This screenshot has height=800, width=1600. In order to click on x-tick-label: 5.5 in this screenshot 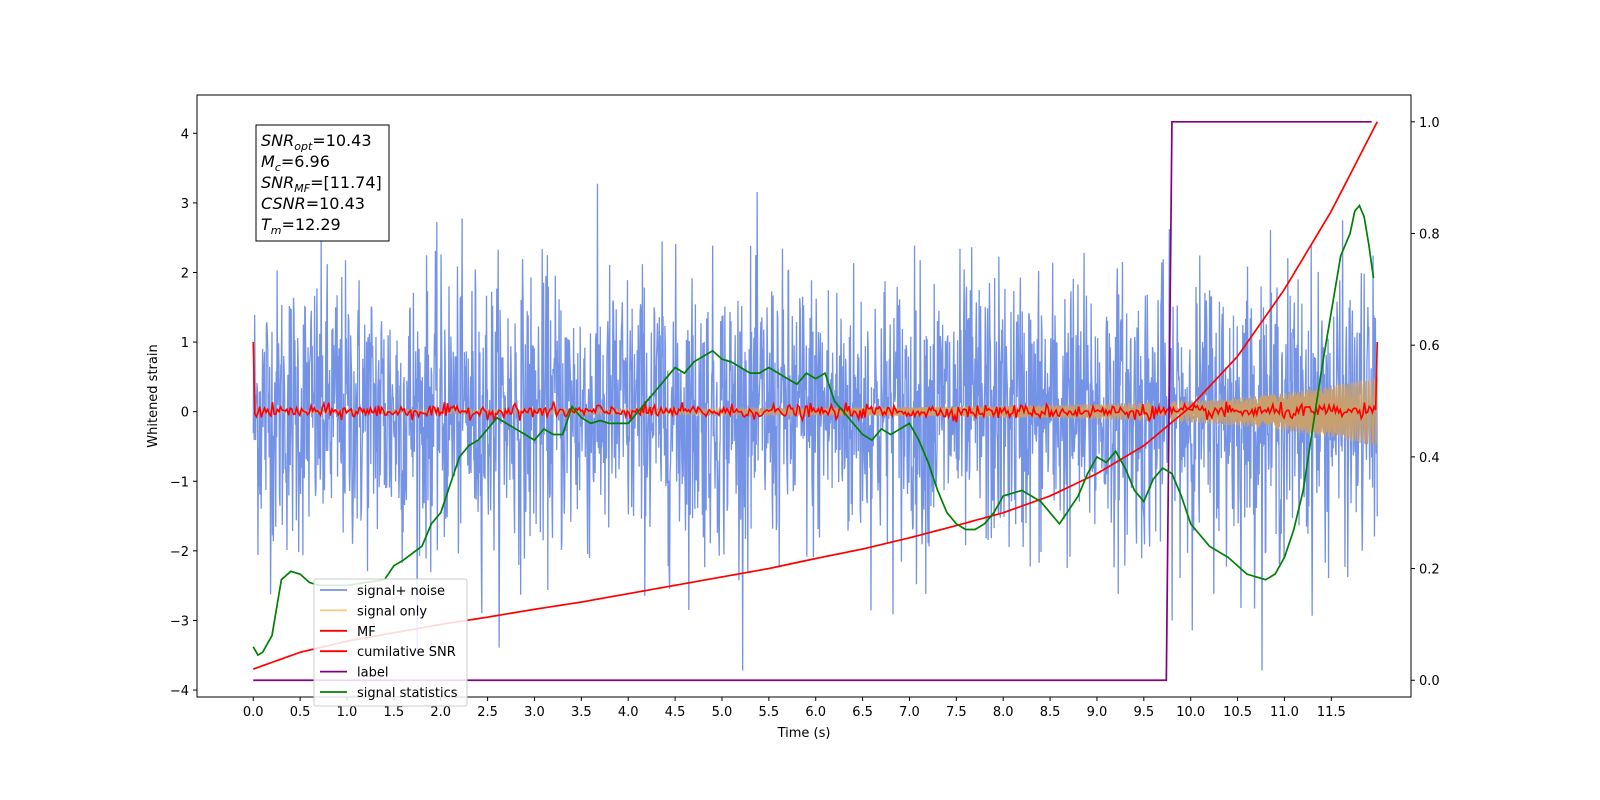, I will do `click(769, 712)`.